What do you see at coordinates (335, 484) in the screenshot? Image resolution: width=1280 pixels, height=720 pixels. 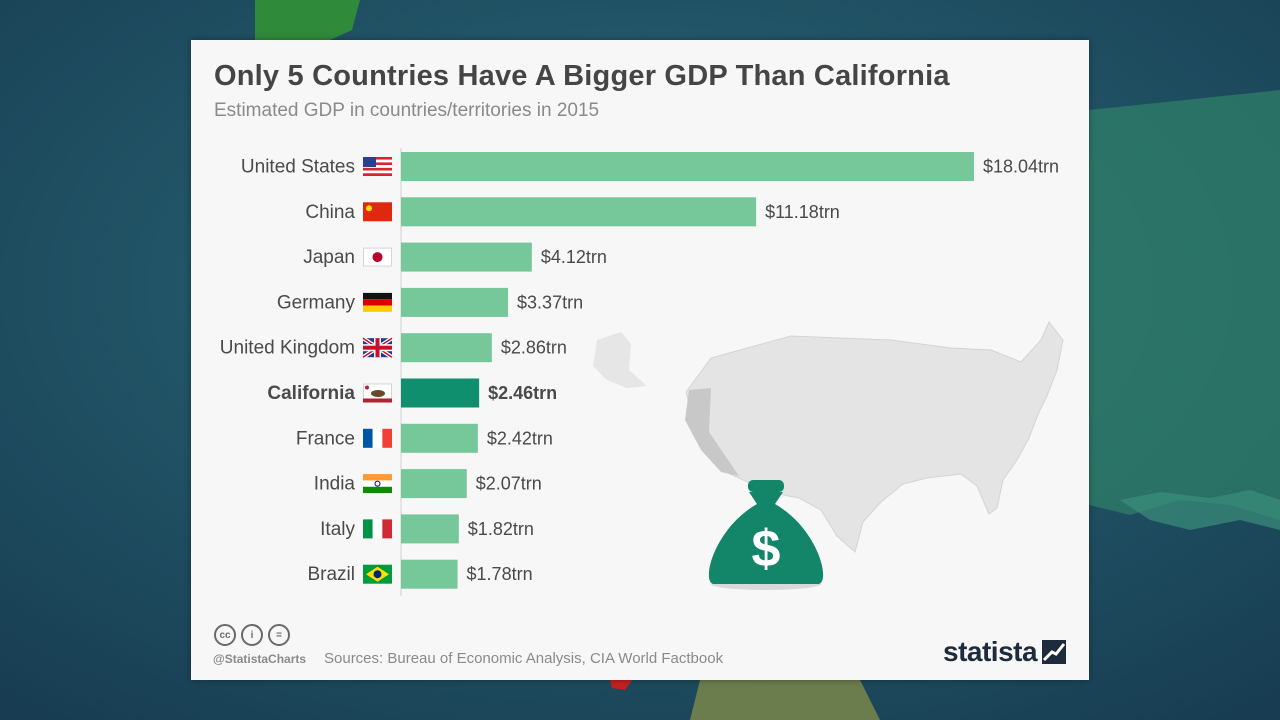 I see `category-label: India` at bounding box center [335, 484].